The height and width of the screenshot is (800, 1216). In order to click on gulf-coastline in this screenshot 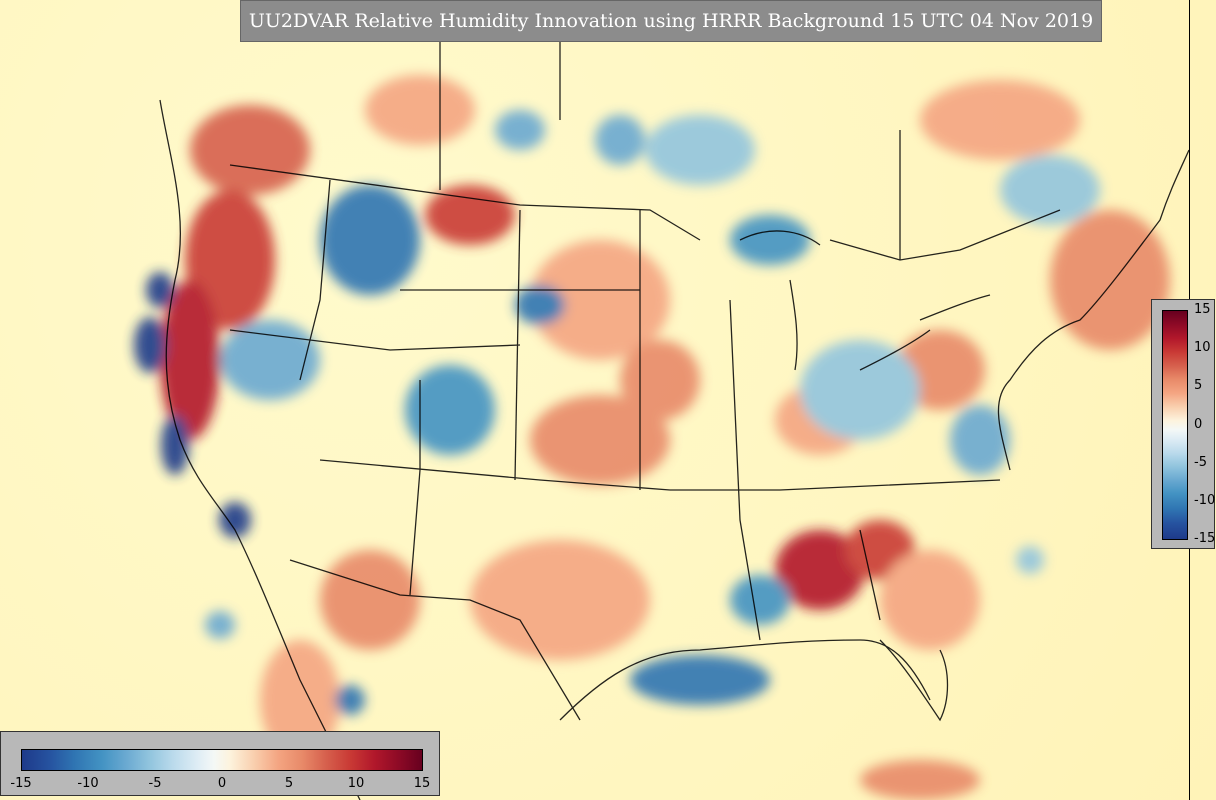, I will do `click(745, 680)`.